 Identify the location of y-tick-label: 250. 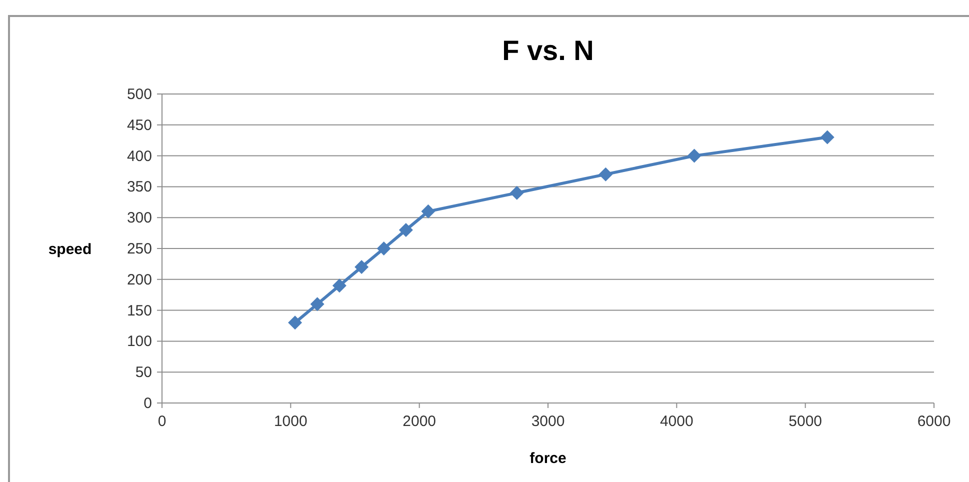
(139, 249).